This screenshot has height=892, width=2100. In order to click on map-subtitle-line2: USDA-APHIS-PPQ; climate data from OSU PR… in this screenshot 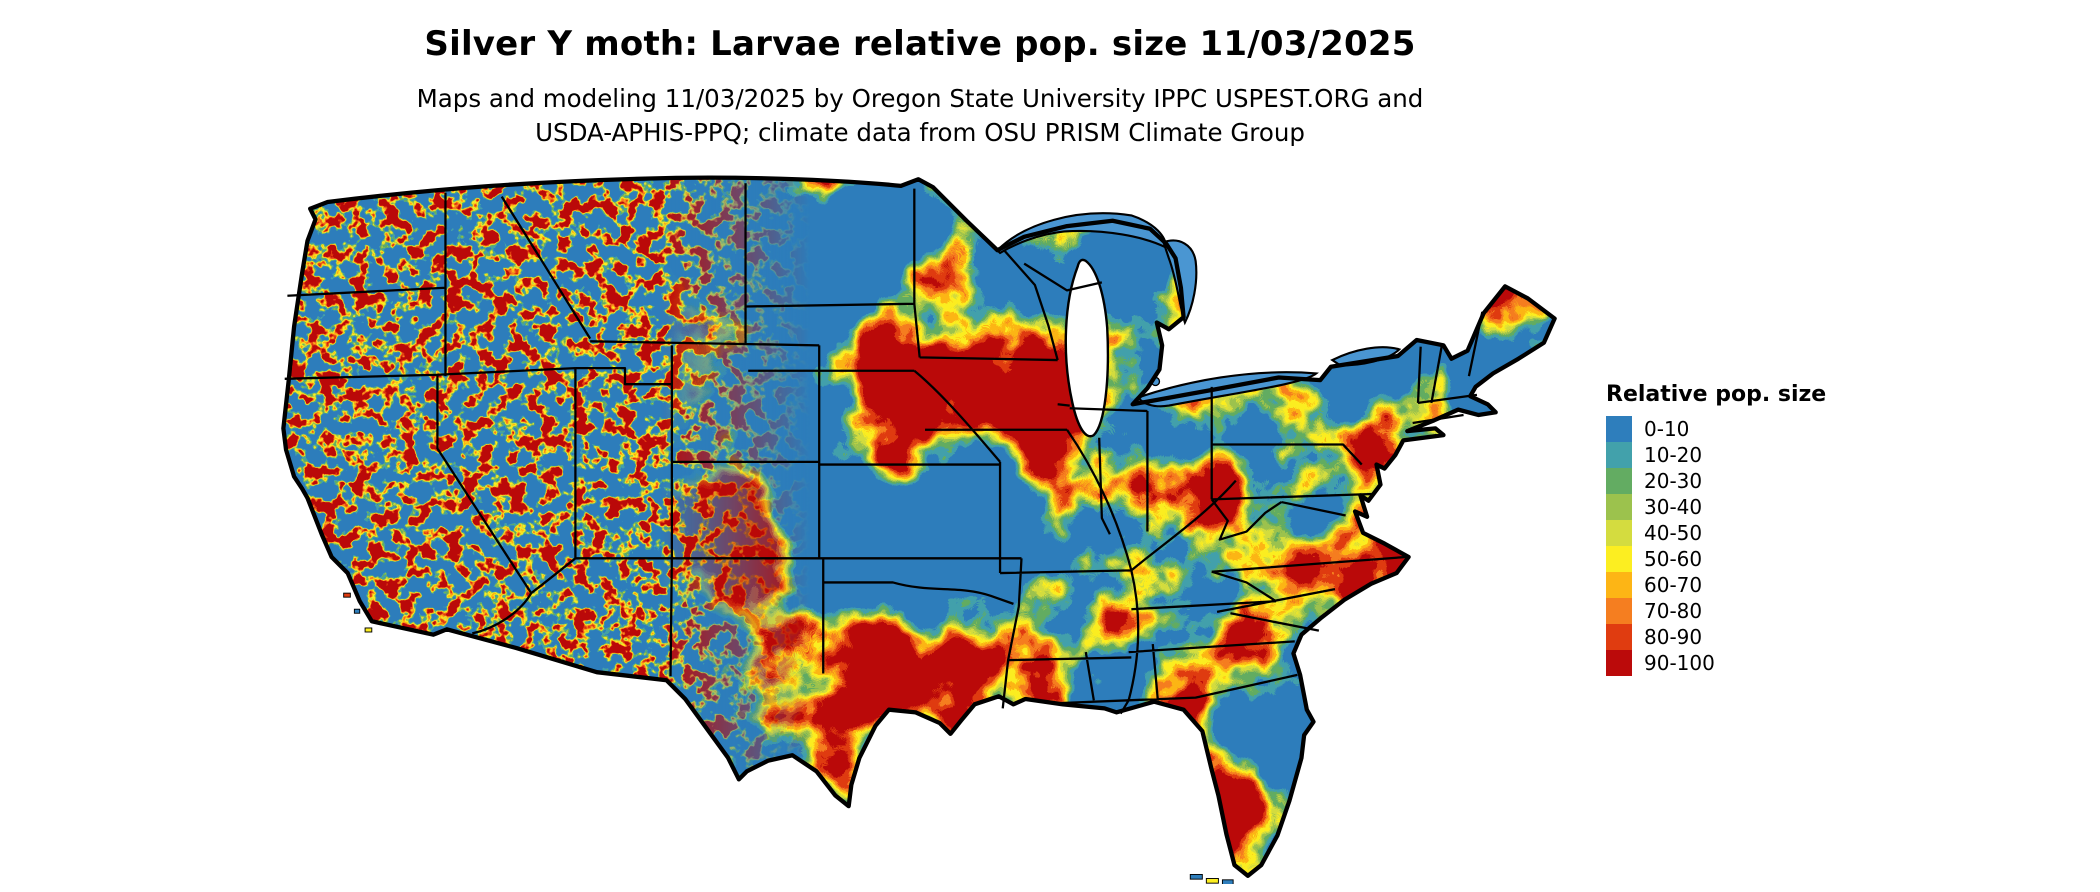, I will do `click(920, 132)`.